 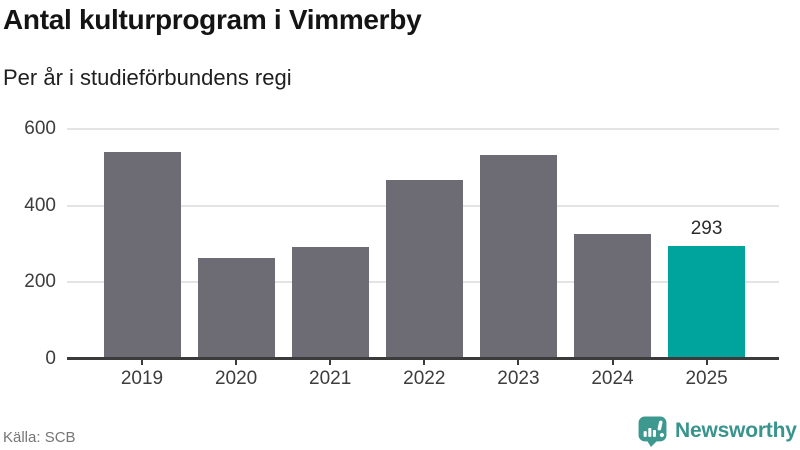 I want to click on x-axis-tick-label: 2021, so click(x=330, y=378).